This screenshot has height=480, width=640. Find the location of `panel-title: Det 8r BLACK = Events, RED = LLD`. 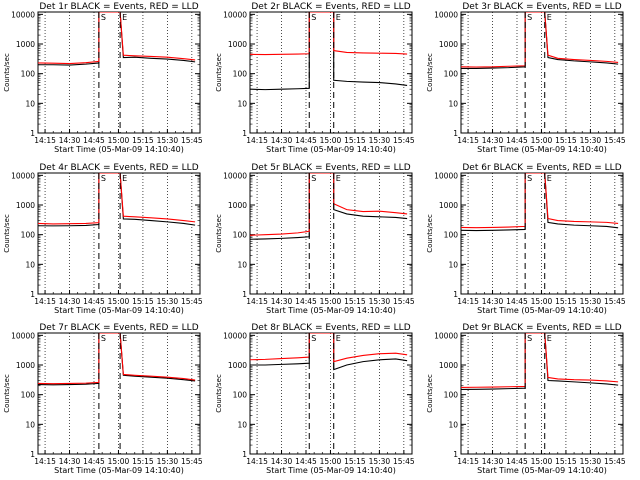

panel-title: Det 8r BLACK = Events, RED = LLD is located at coordinates (330, 328).